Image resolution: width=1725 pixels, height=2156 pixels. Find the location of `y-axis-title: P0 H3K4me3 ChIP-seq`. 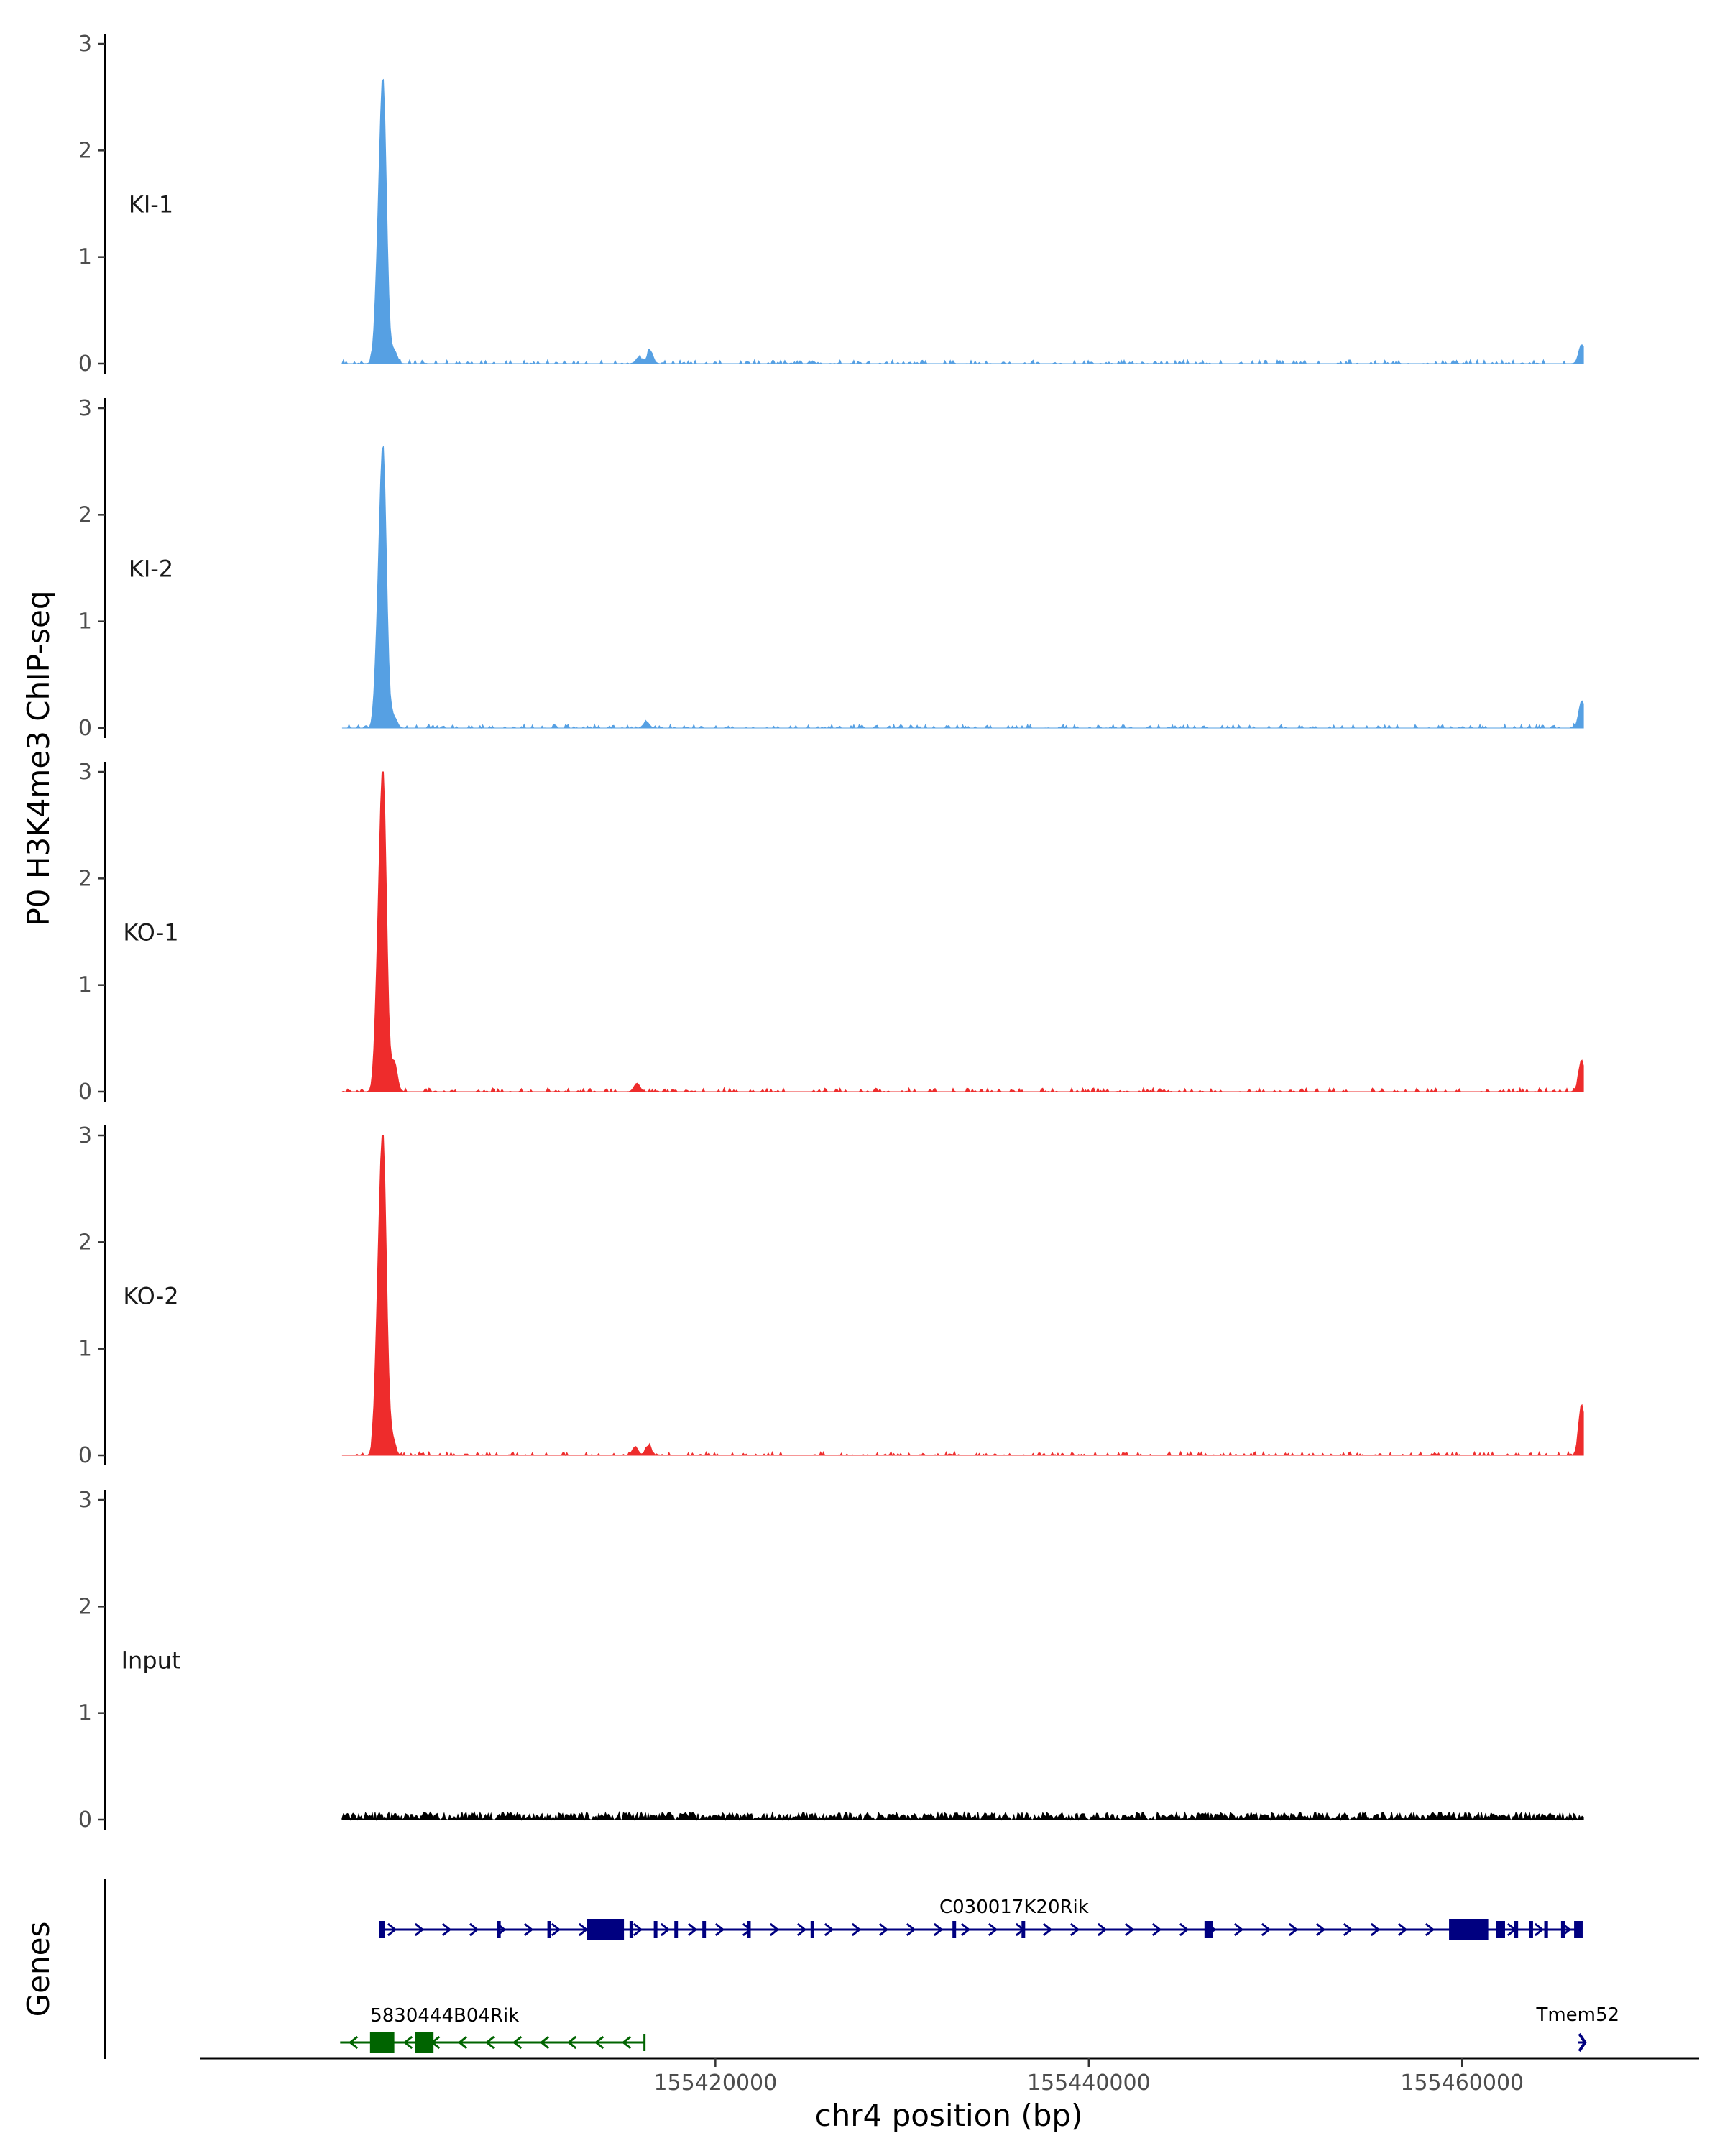

y-axis-title: P0 H3K4me3 ChIP-seq is located at coordinates (38, 758).